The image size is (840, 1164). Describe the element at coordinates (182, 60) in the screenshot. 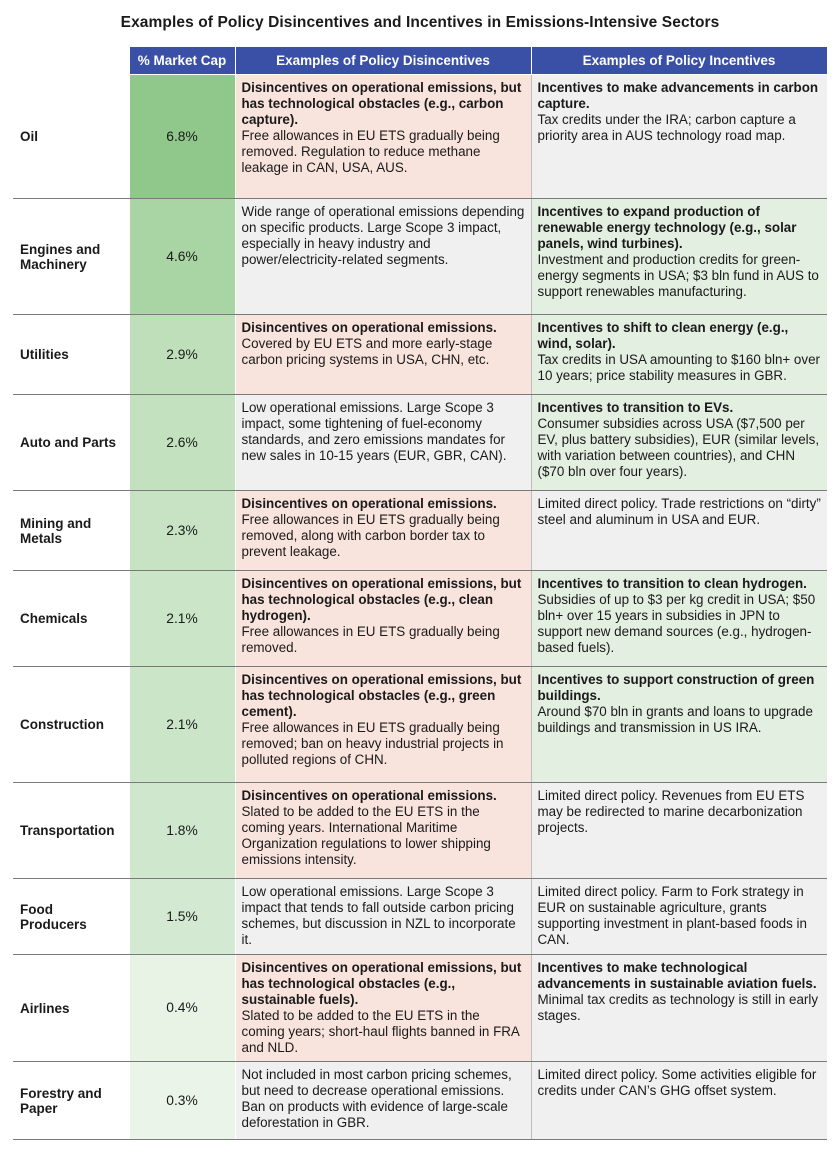

I see `header-market-cap: % Market Cap` at that location.